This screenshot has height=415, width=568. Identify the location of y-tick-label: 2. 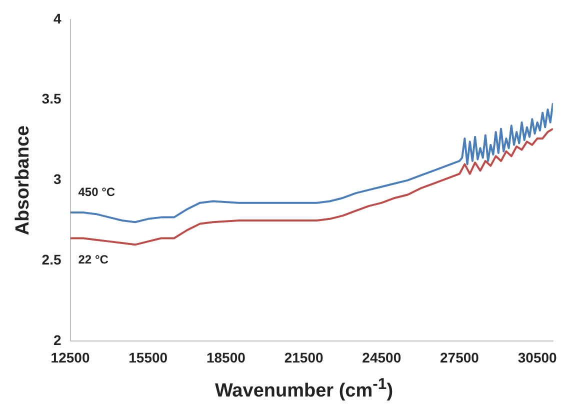
(57, 340).